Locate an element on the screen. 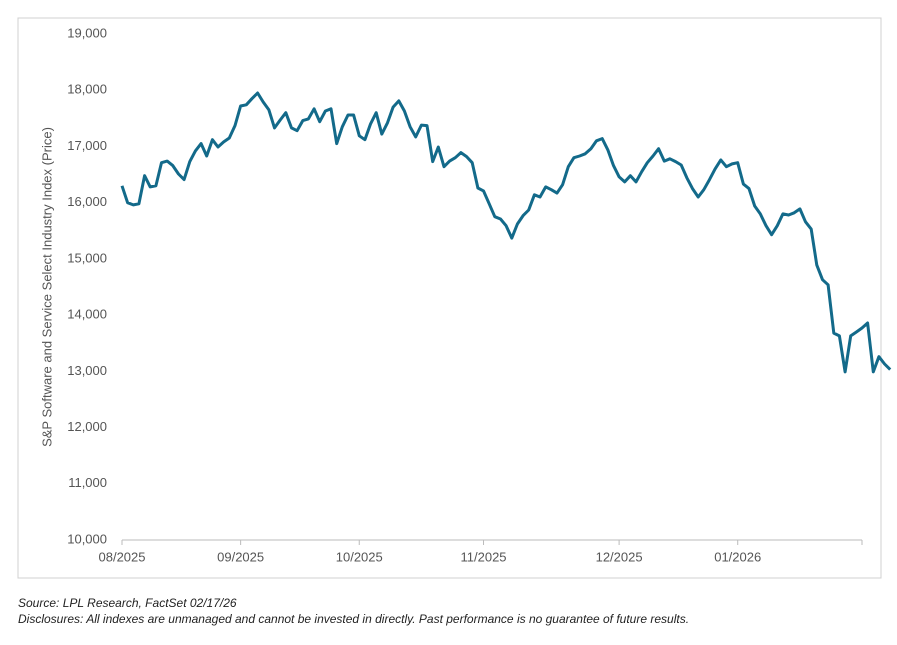 The width and height of the screenshot is (897, 645). x-tick-label: 09/2025 is located at coordinates (240, 556).